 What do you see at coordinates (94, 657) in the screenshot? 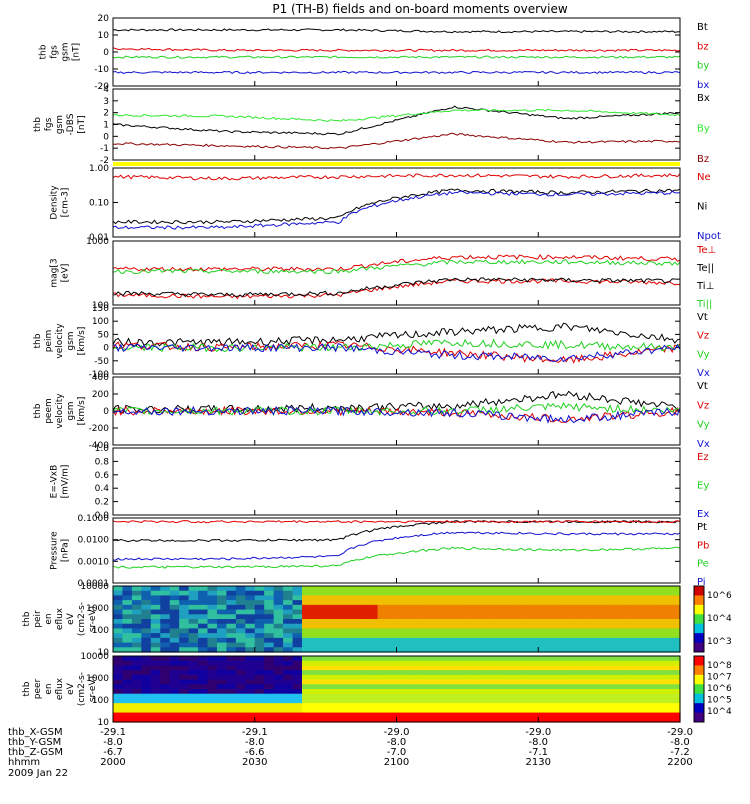
I see `y-tick-label: 10000` at bounding box center [94, 657].